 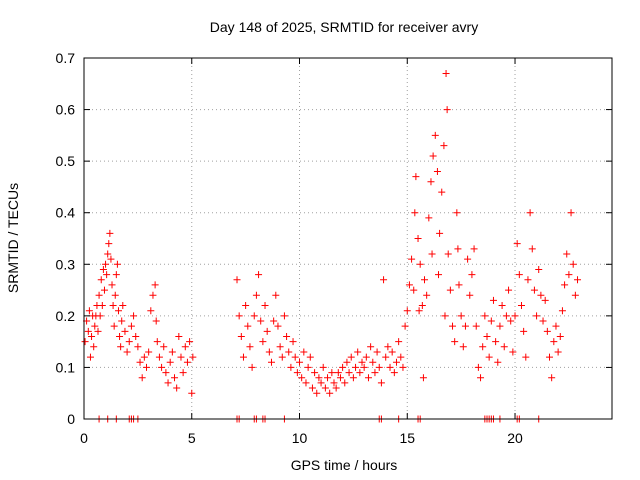 What do you see at coordinates (84, 438) in the screenshot?
I see `x-tick-label: 0` at bounding box center [84, 438].